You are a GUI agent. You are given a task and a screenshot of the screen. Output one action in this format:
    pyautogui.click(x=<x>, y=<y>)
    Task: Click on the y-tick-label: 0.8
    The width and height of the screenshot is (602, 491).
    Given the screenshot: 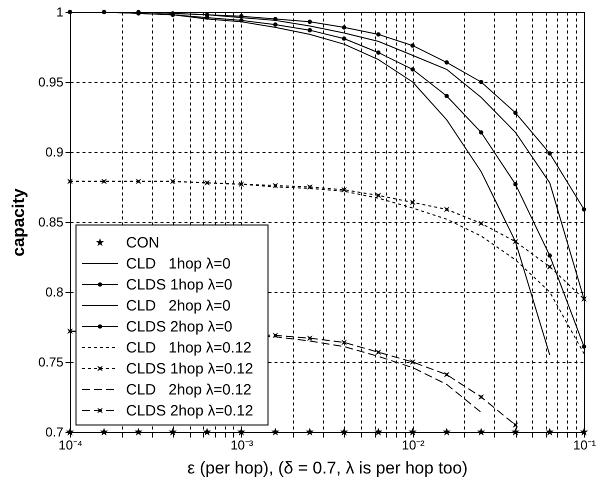 What is the action you would take?
    pyautogui.click(x=54, y=292)
    